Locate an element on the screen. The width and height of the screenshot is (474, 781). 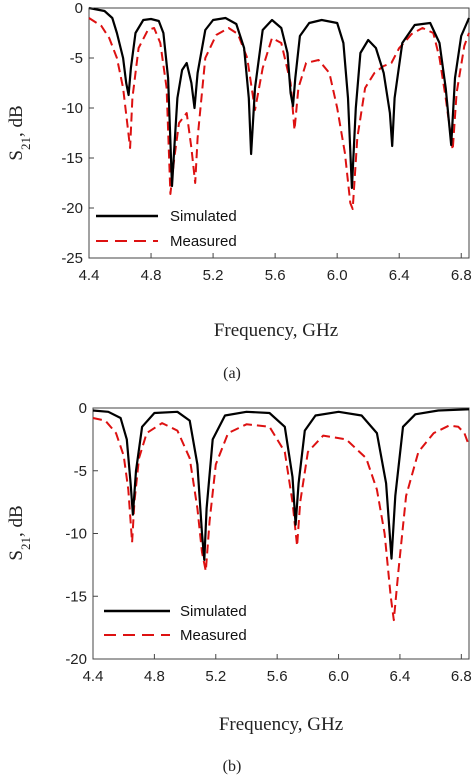
y-tick-label: -25 is located at coordinates (72, 258).